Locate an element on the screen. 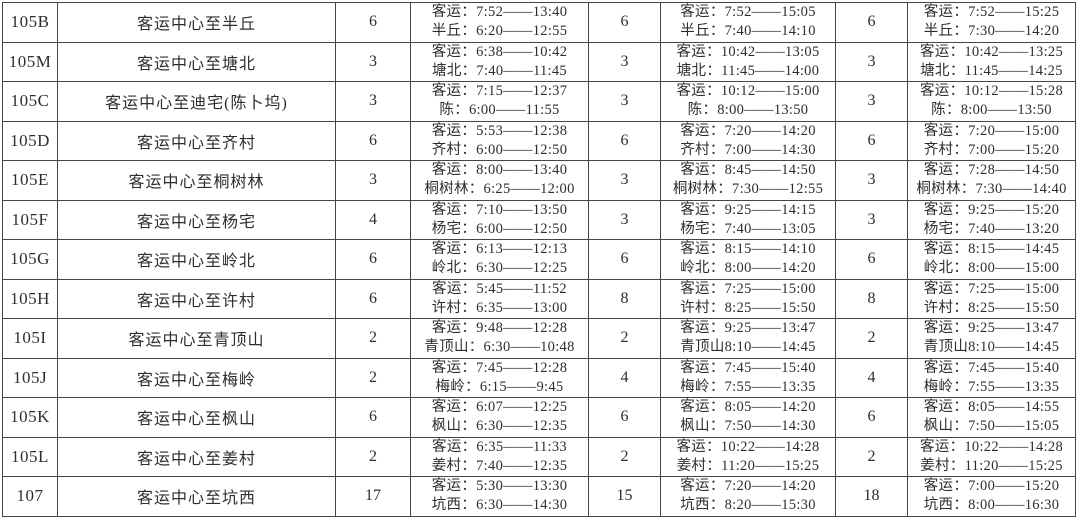 The image size is (1080, 517). schedule-times-cell: 客运：5:45——11:52 许村：6:35——13:00 is located at coordinates (499, 298).